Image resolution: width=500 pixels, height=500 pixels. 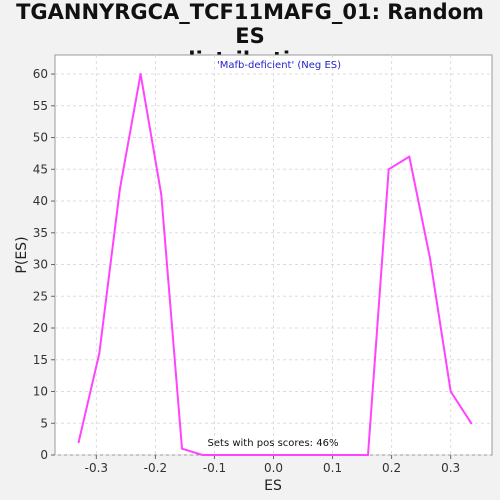 I want to click on y-tick-label: 35, so click(x=40, y=233).